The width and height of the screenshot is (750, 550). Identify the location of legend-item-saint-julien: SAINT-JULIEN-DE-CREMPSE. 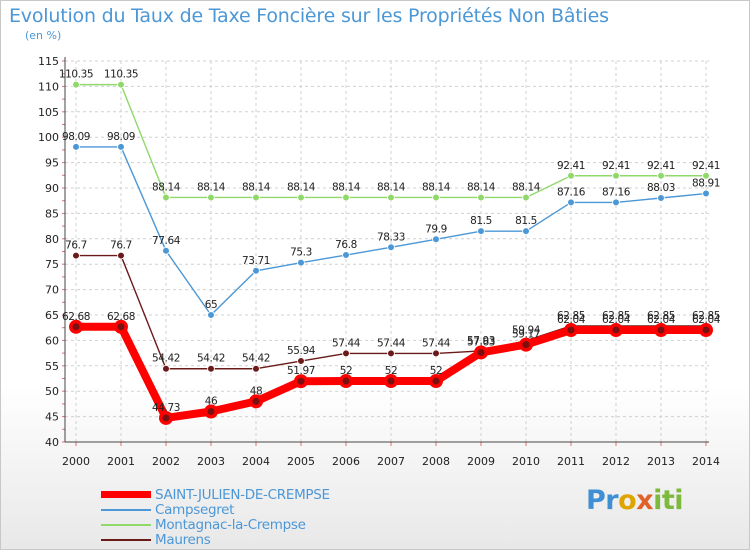
(215, 495).